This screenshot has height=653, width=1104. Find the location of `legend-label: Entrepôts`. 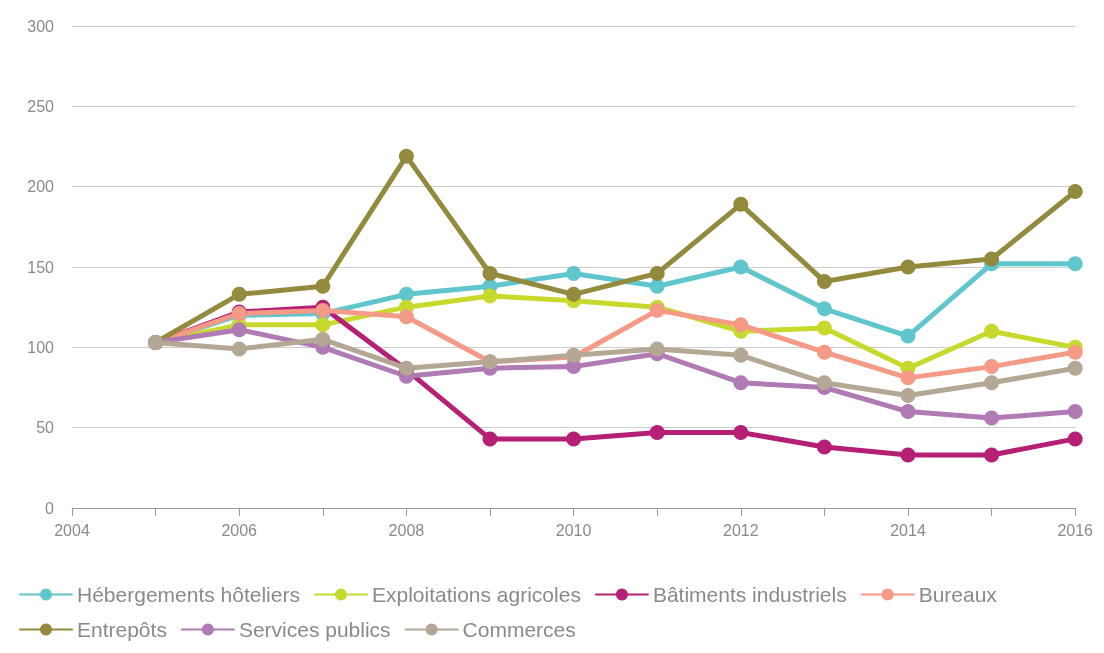

legend-label: Entrepôts is located at coordinates (122, 629).